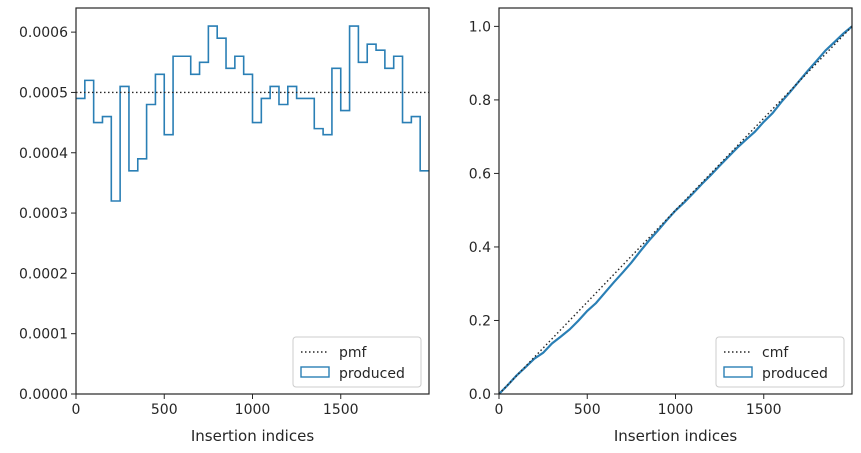  I want to click on y-tick-label: 0.4, so click(480, 248).